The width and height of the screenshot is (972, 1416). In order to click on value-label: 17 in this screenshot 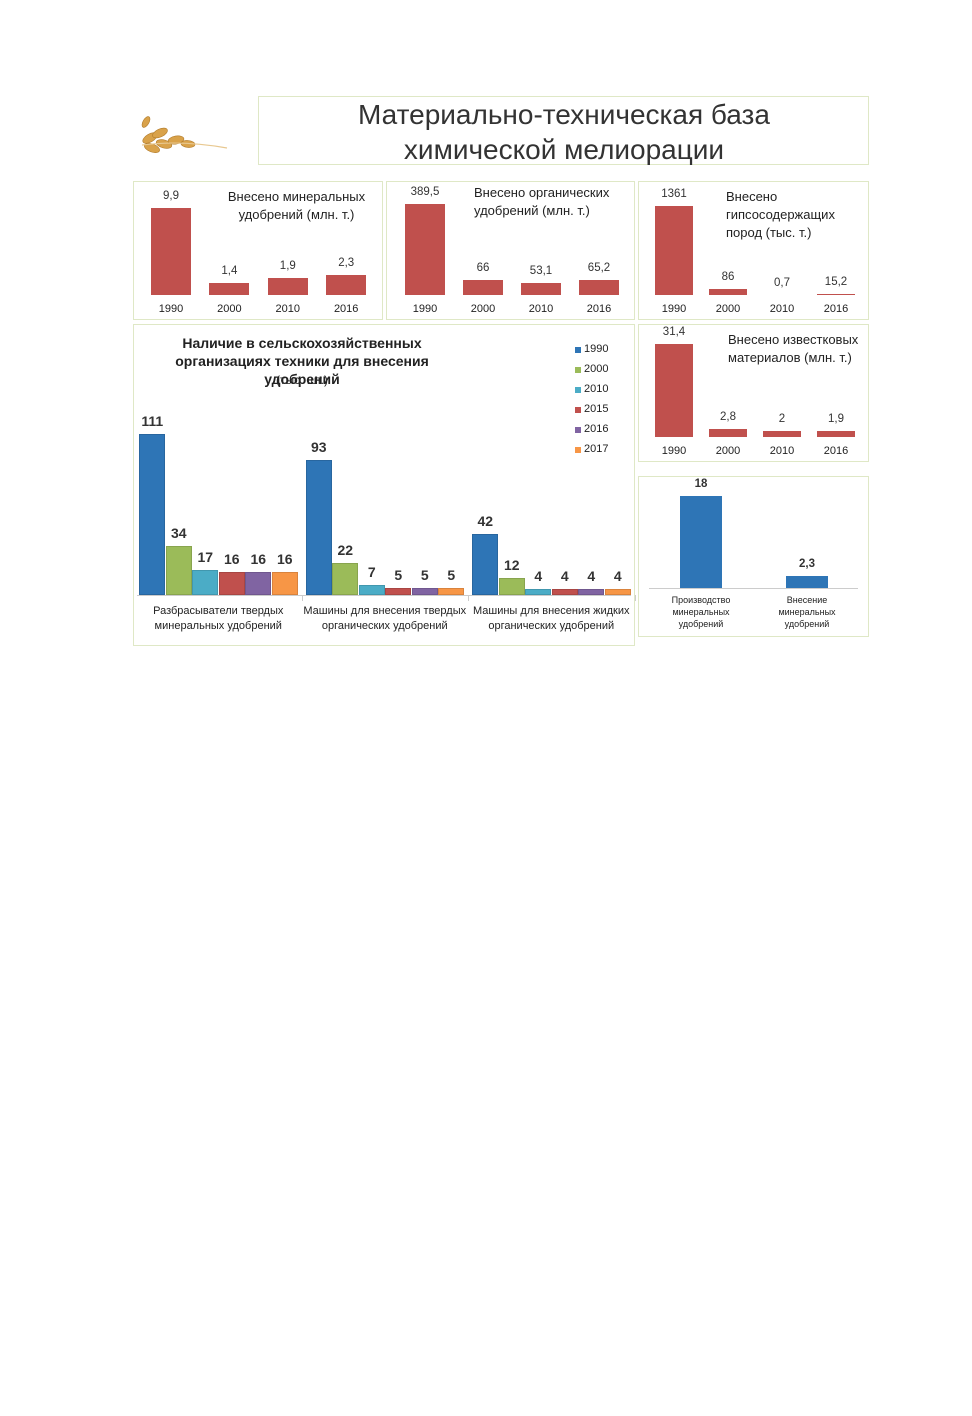, I will do `click(205, 557)`.